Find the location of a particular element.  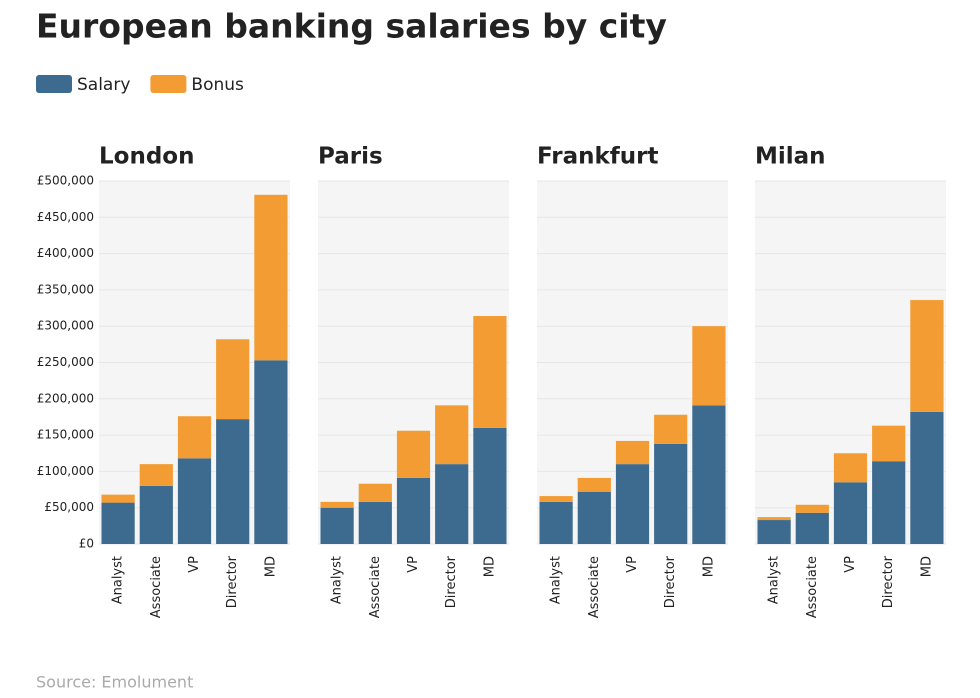

panel-title: Paris is located at coordinates (350, 157).